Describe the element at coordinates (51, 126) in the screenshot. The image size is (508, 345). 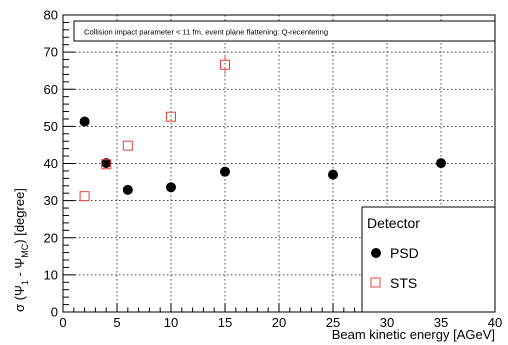
I see `y-tick-label: 50` at that location.